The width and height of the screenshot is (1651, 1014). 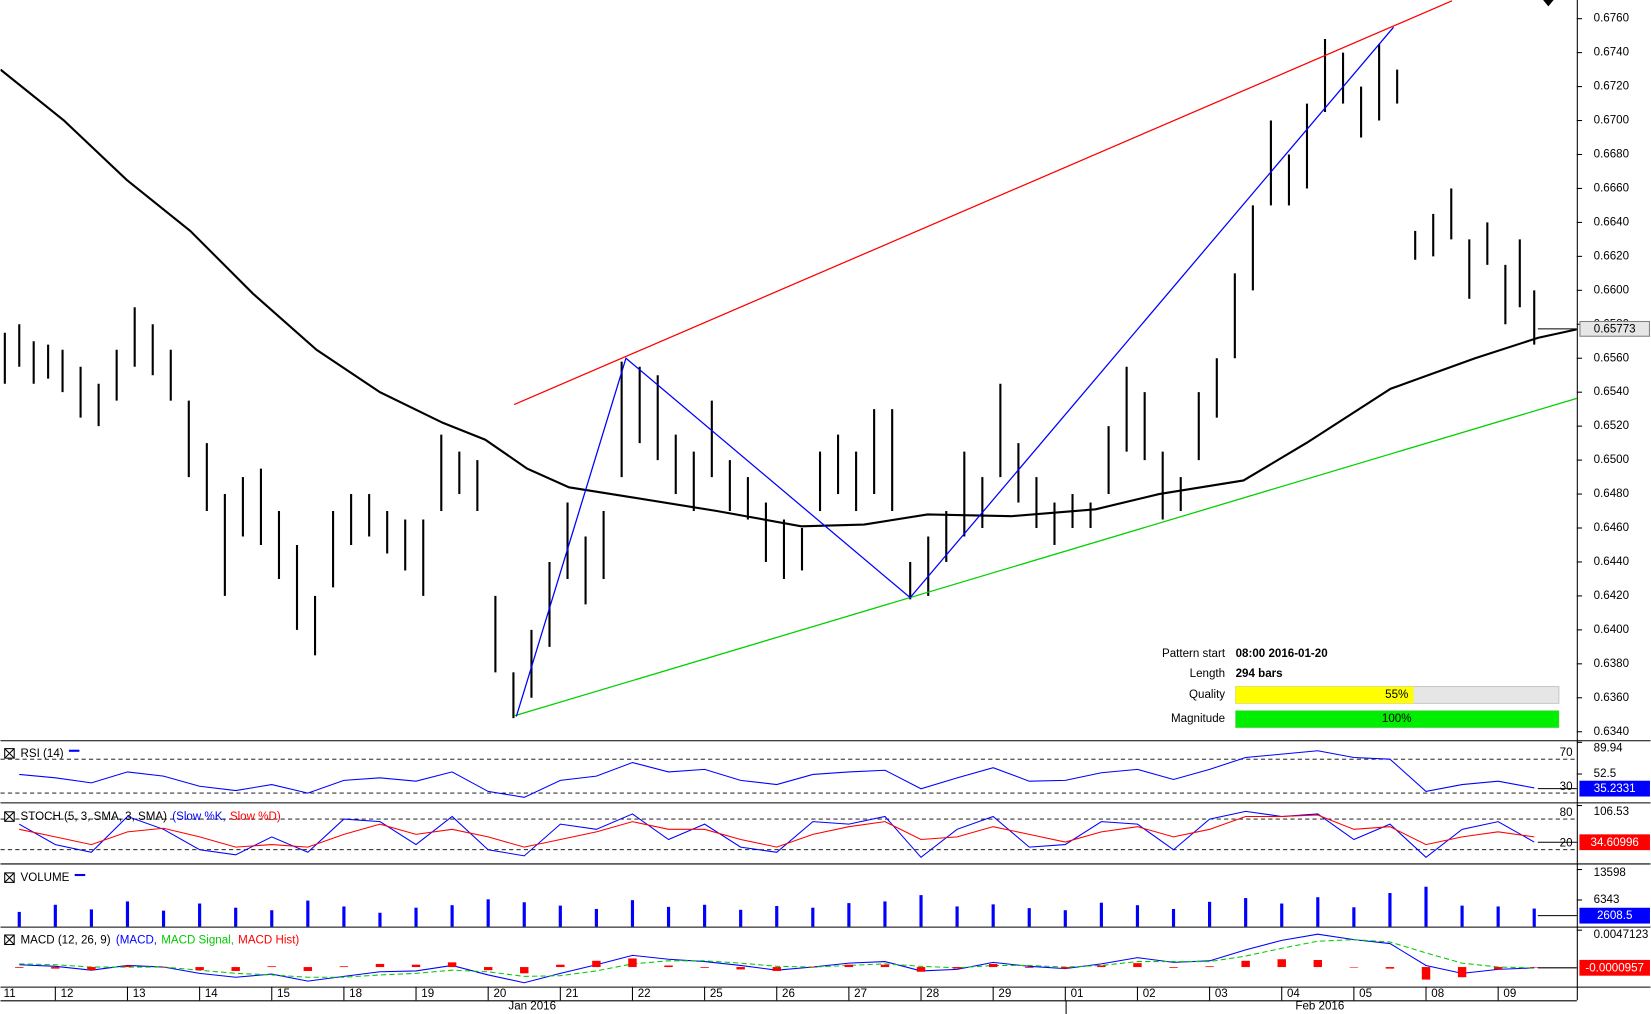 I want to click on y-tick-label: 0.6360, so click(x=1611, y=698).